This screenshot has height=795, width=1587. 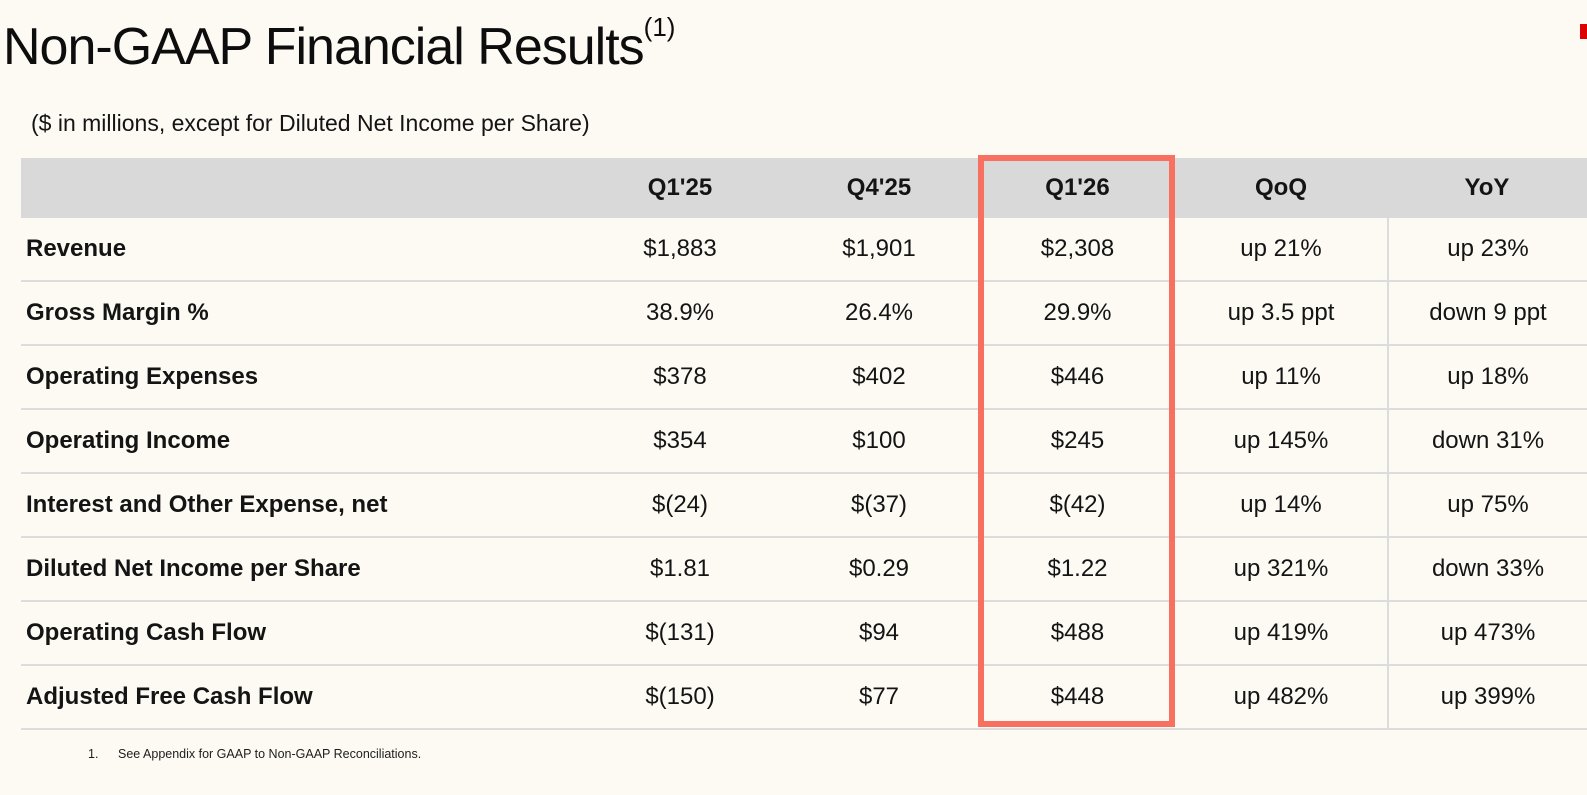 What do you see at coordinates (680, 250) in the screenshot?
I see `cell-revenue-q1-25: $1,883` at bounding box center [680, 250].